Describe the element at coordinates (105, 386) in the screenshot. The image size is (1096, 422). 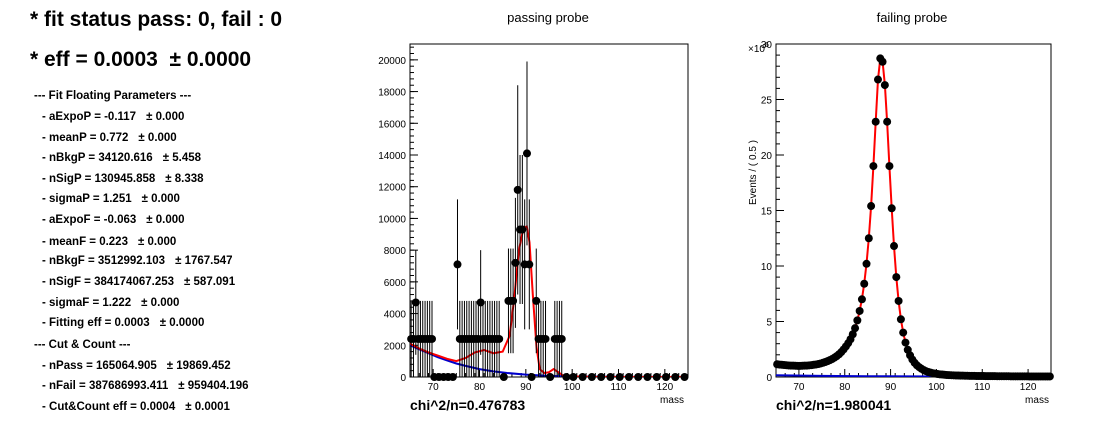
I see `cutcount-label: - nFail = 387686993.411` at that location.